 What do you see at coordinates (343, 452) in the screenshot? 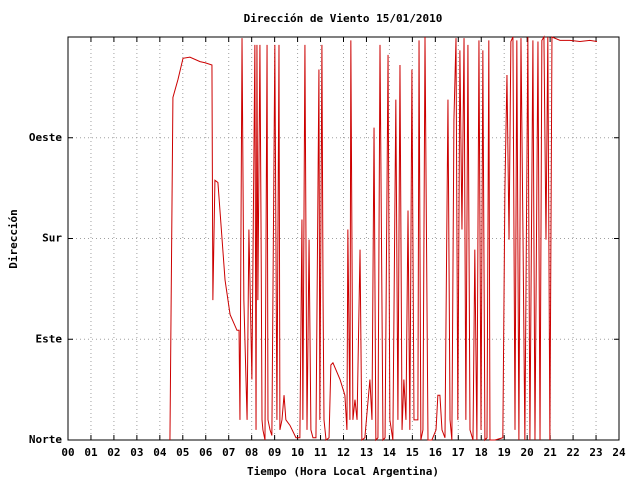
I see `x-tick-label: 12` at bounding box center [343, 452].